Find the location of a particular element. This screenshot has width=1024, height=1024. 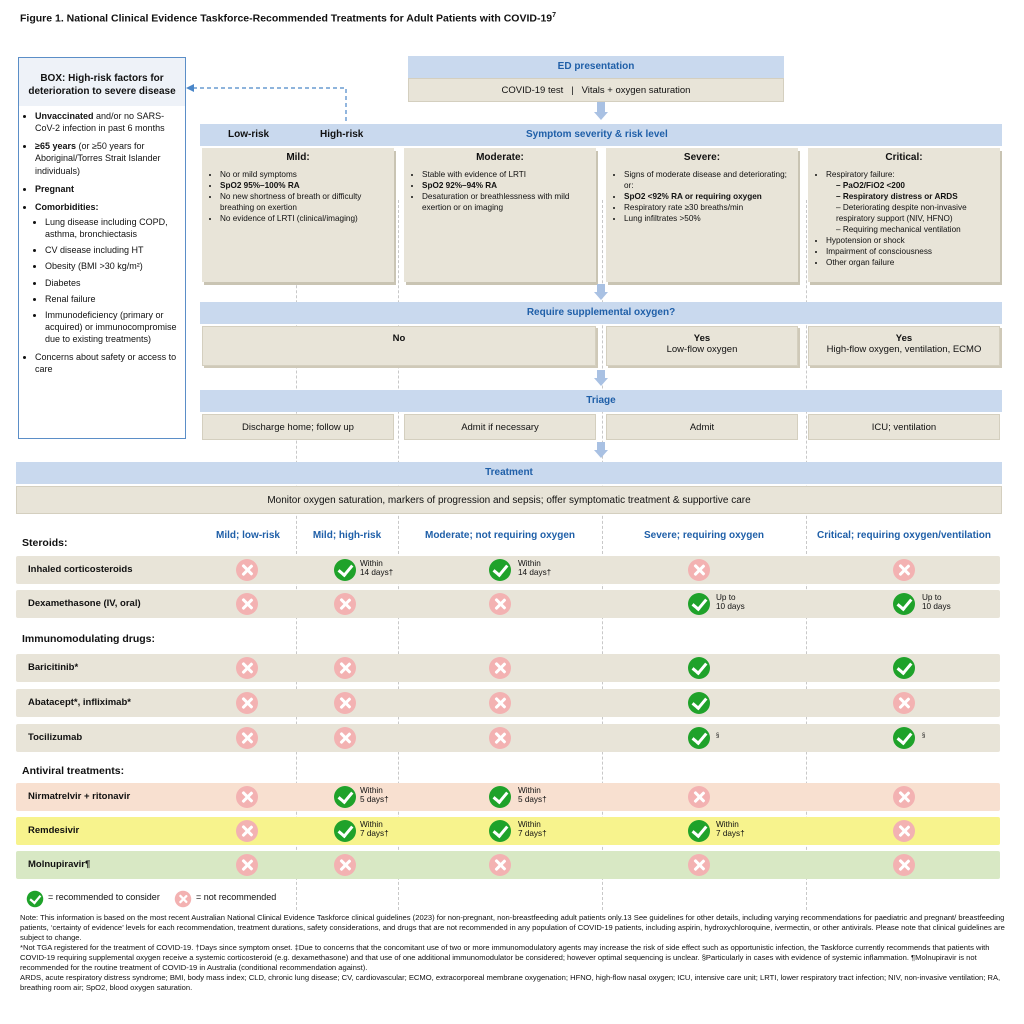

comorbidity: Renal failure is located at coordinates (112, 299).